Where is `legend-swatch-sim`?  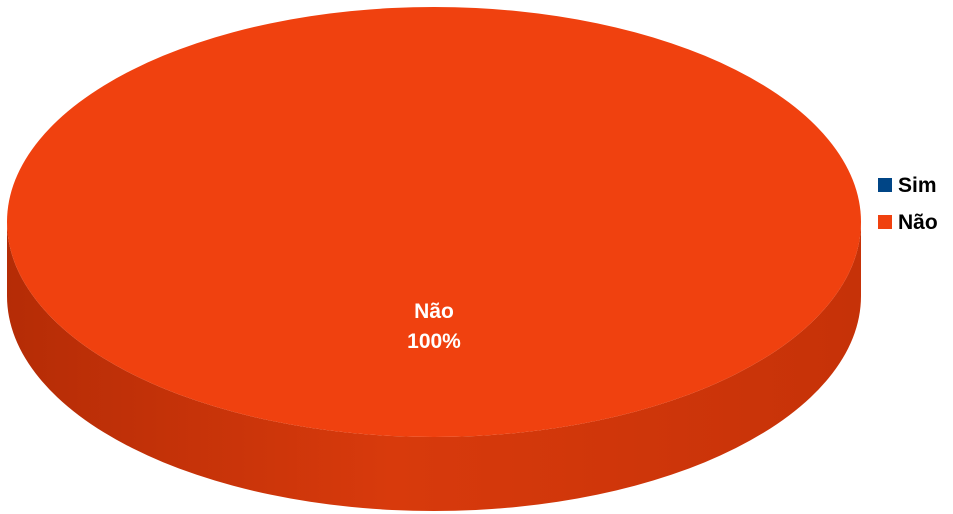
legend-swatch-sim is located at coordinates (885, 185).